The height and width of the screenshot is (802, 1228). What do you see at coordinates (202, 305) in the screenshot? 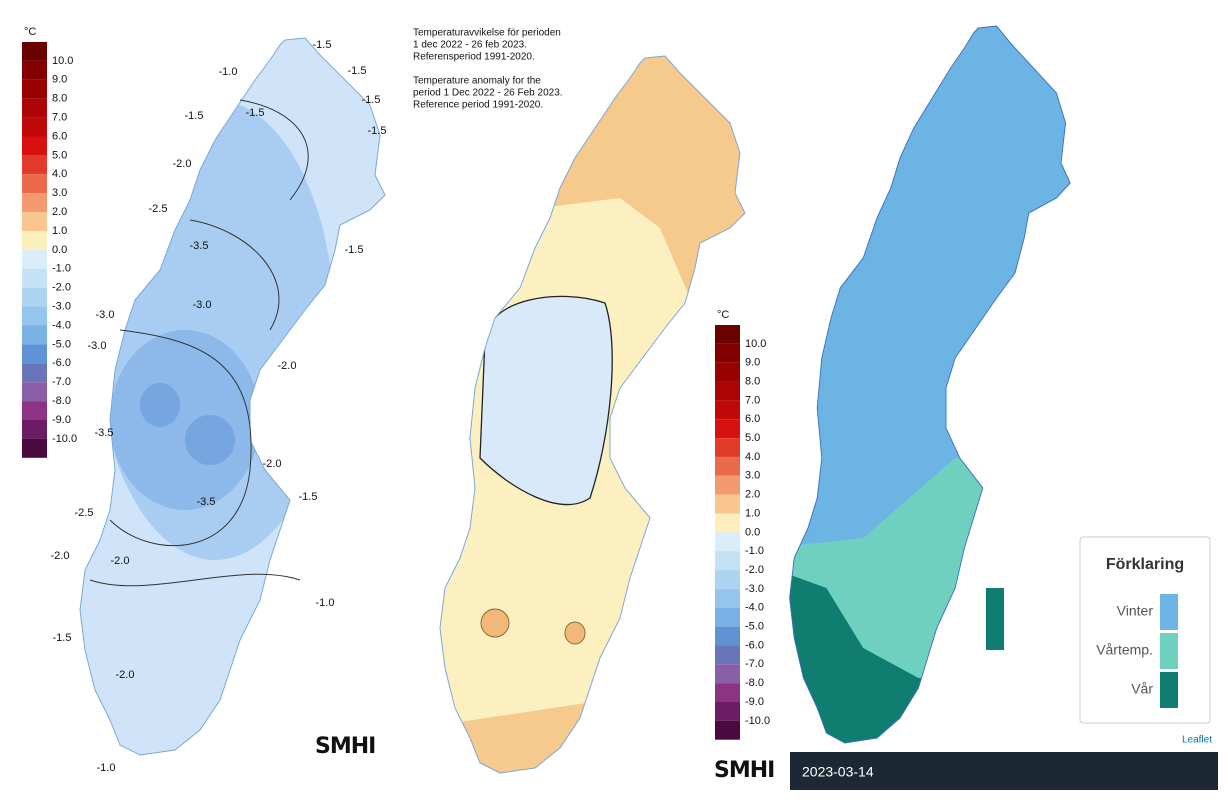
I see `contour-label: -3.0` at bounding box center [202, 305].